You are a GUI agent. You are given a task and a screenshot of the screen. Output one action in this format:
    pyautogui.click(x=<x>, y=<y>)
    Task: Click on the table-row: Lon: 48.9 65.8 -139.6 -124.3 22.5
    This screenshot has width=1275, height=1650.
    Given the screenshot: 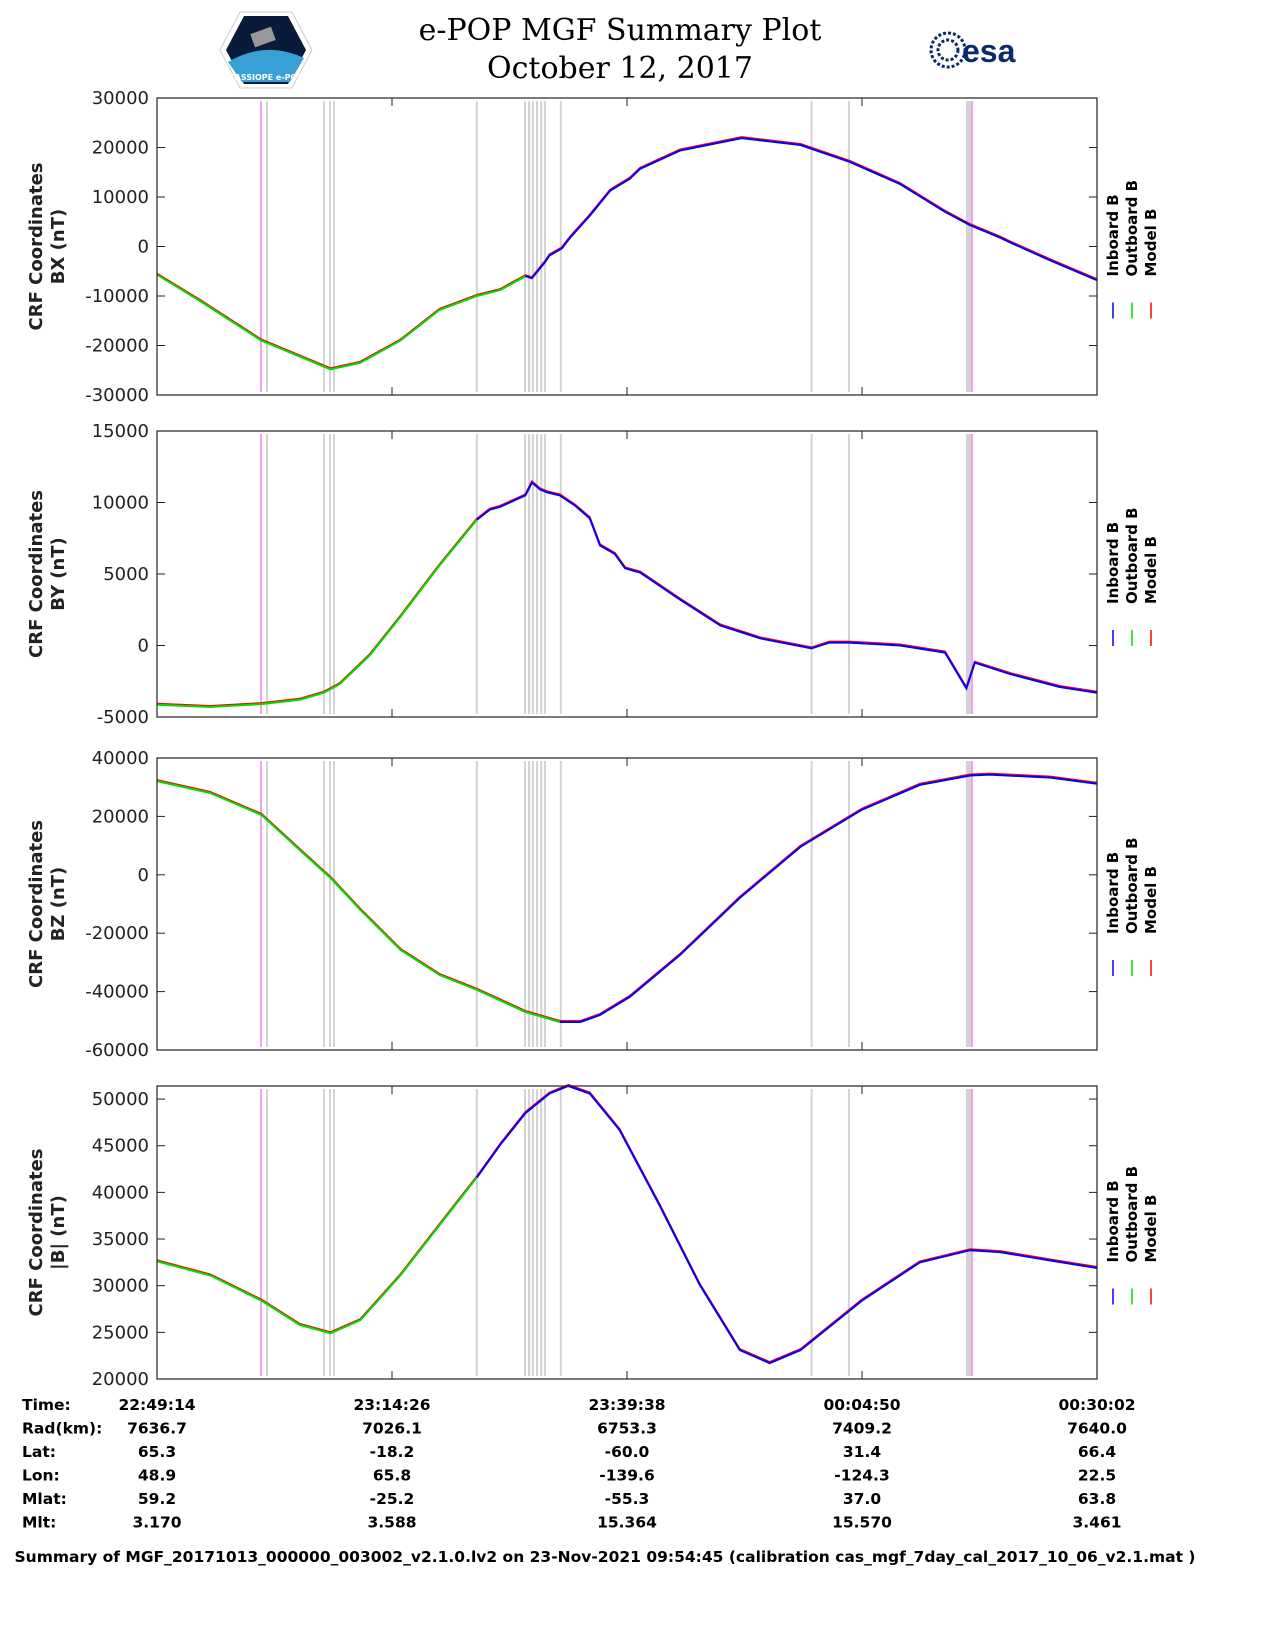 What is the action you would take?
    pyautogui.click(x=569, y=1476)
    